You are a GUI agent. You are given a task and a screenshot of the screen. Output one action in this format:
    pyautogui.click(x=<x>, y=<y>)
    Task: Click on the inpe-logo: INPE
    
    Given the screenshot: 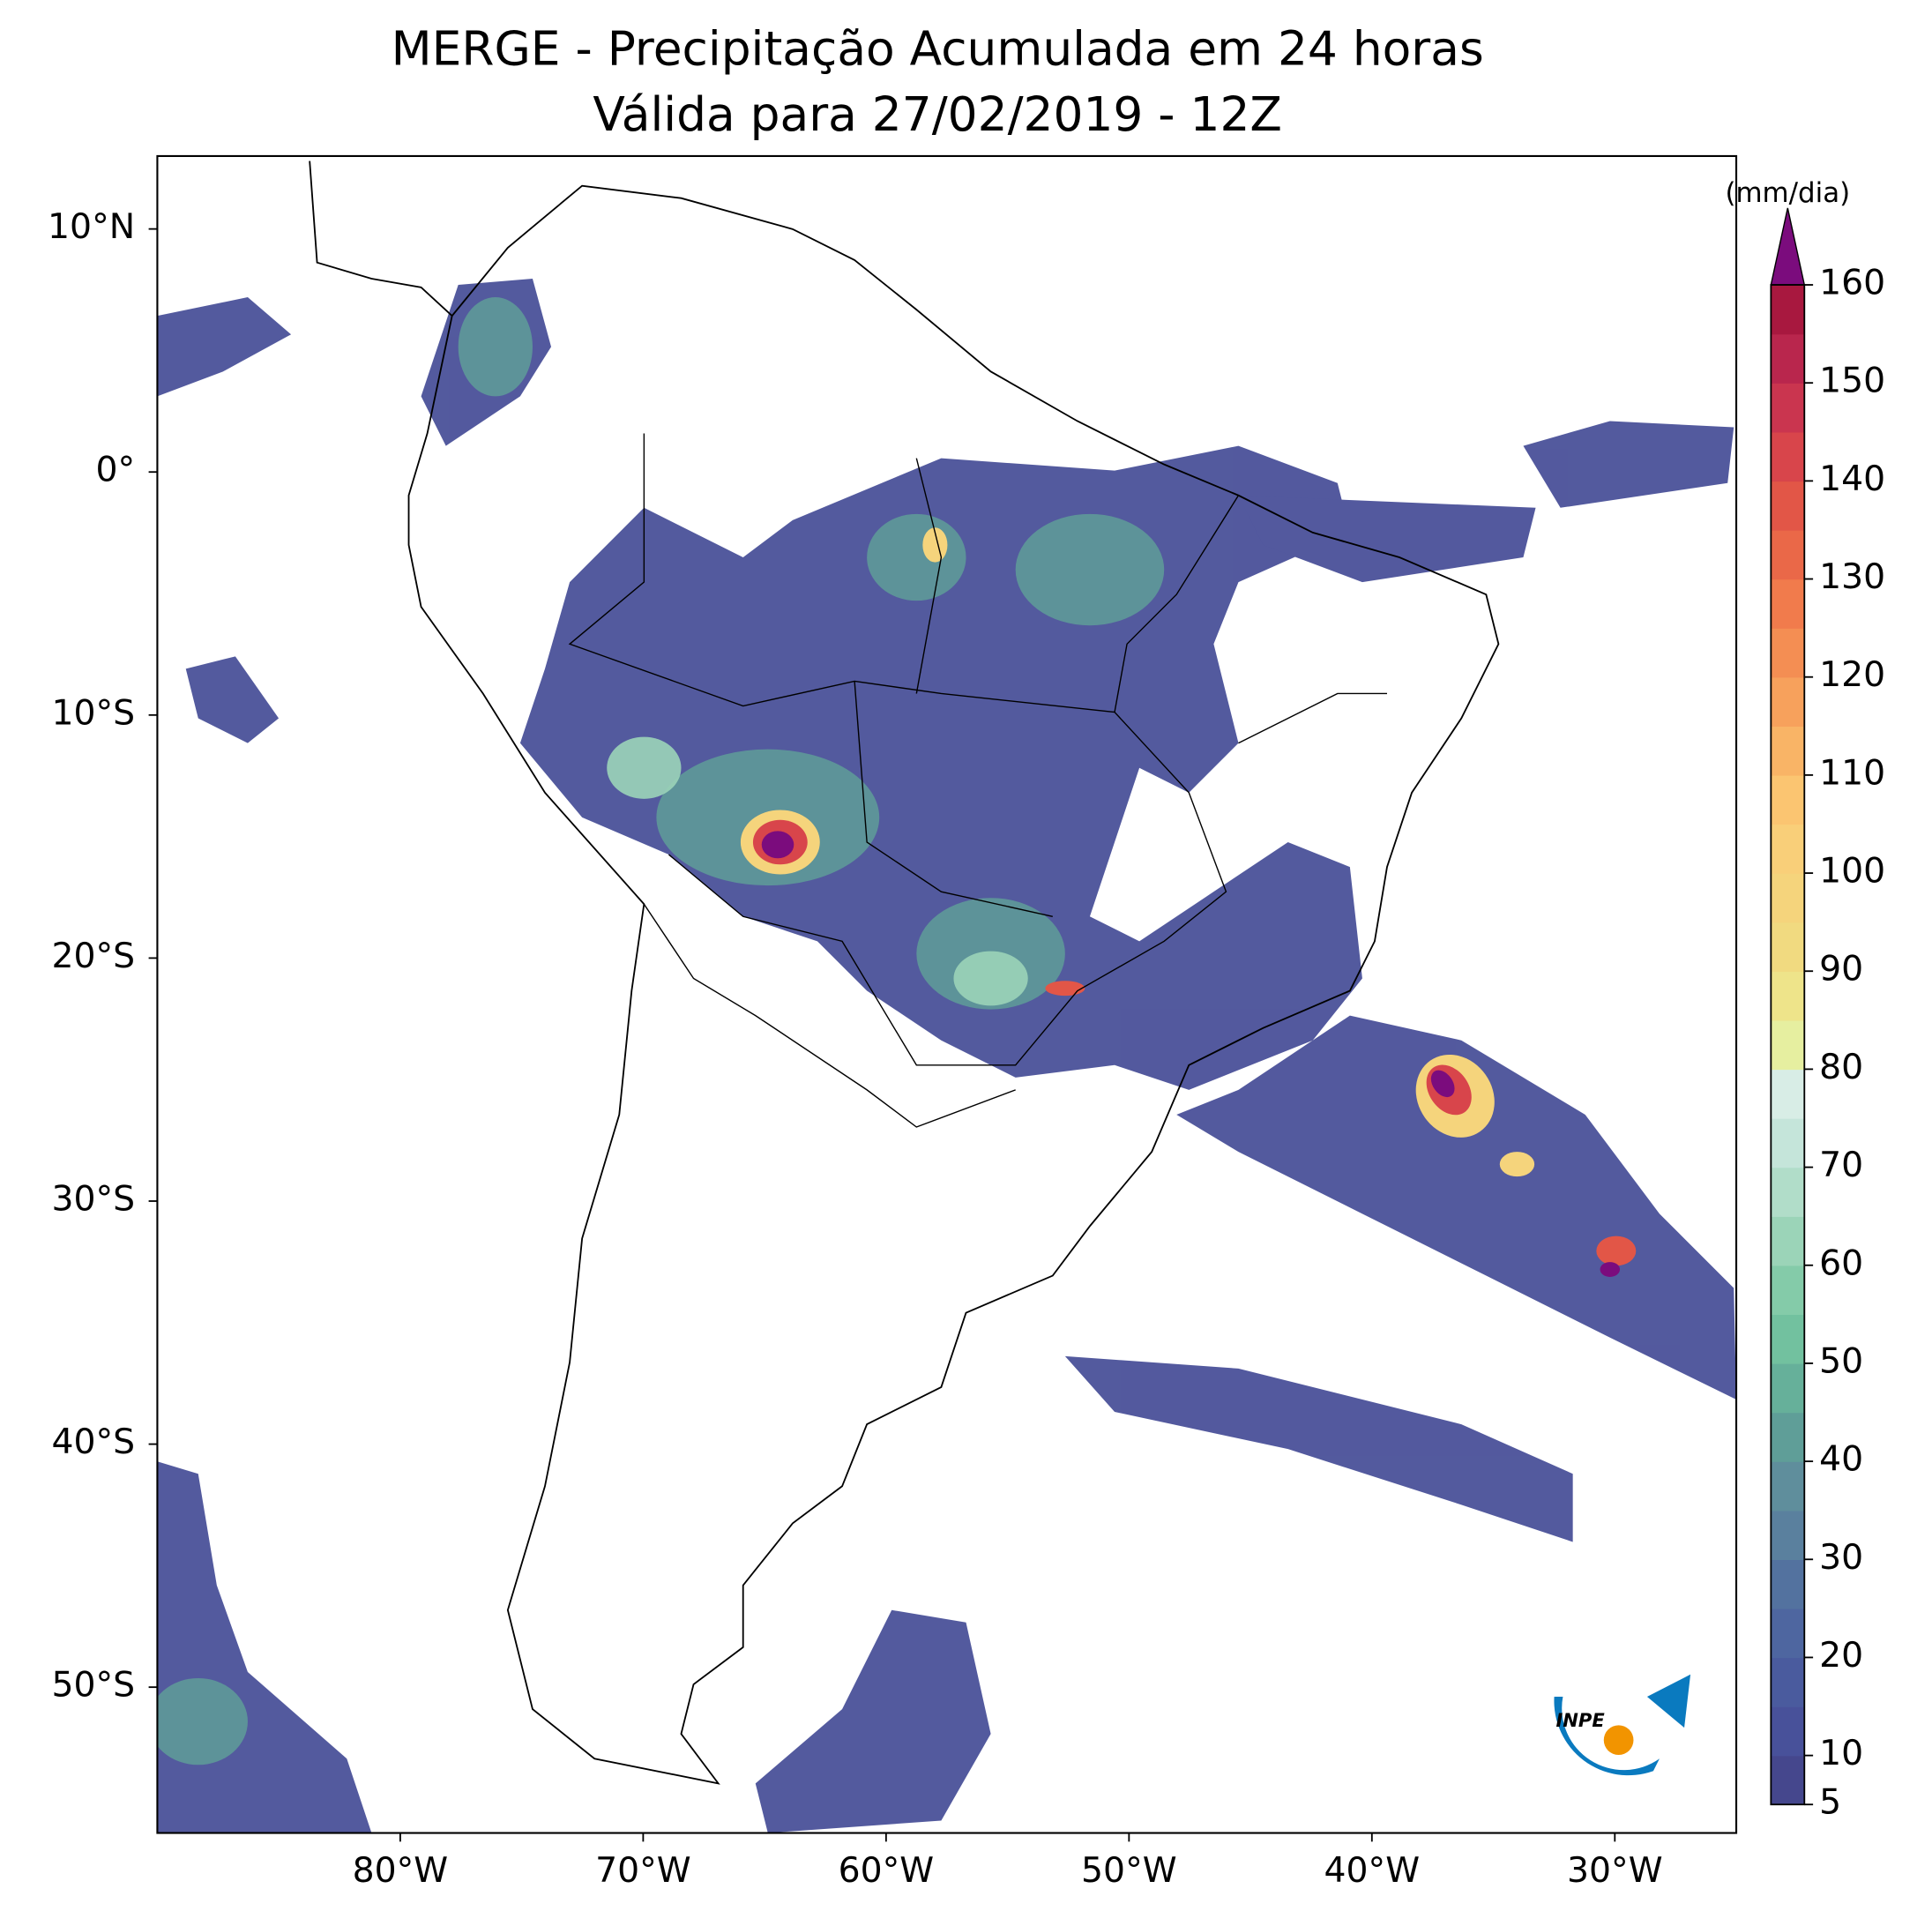 What is the action you would take?
    pyautogui.click(x=1622, y=1725)
    